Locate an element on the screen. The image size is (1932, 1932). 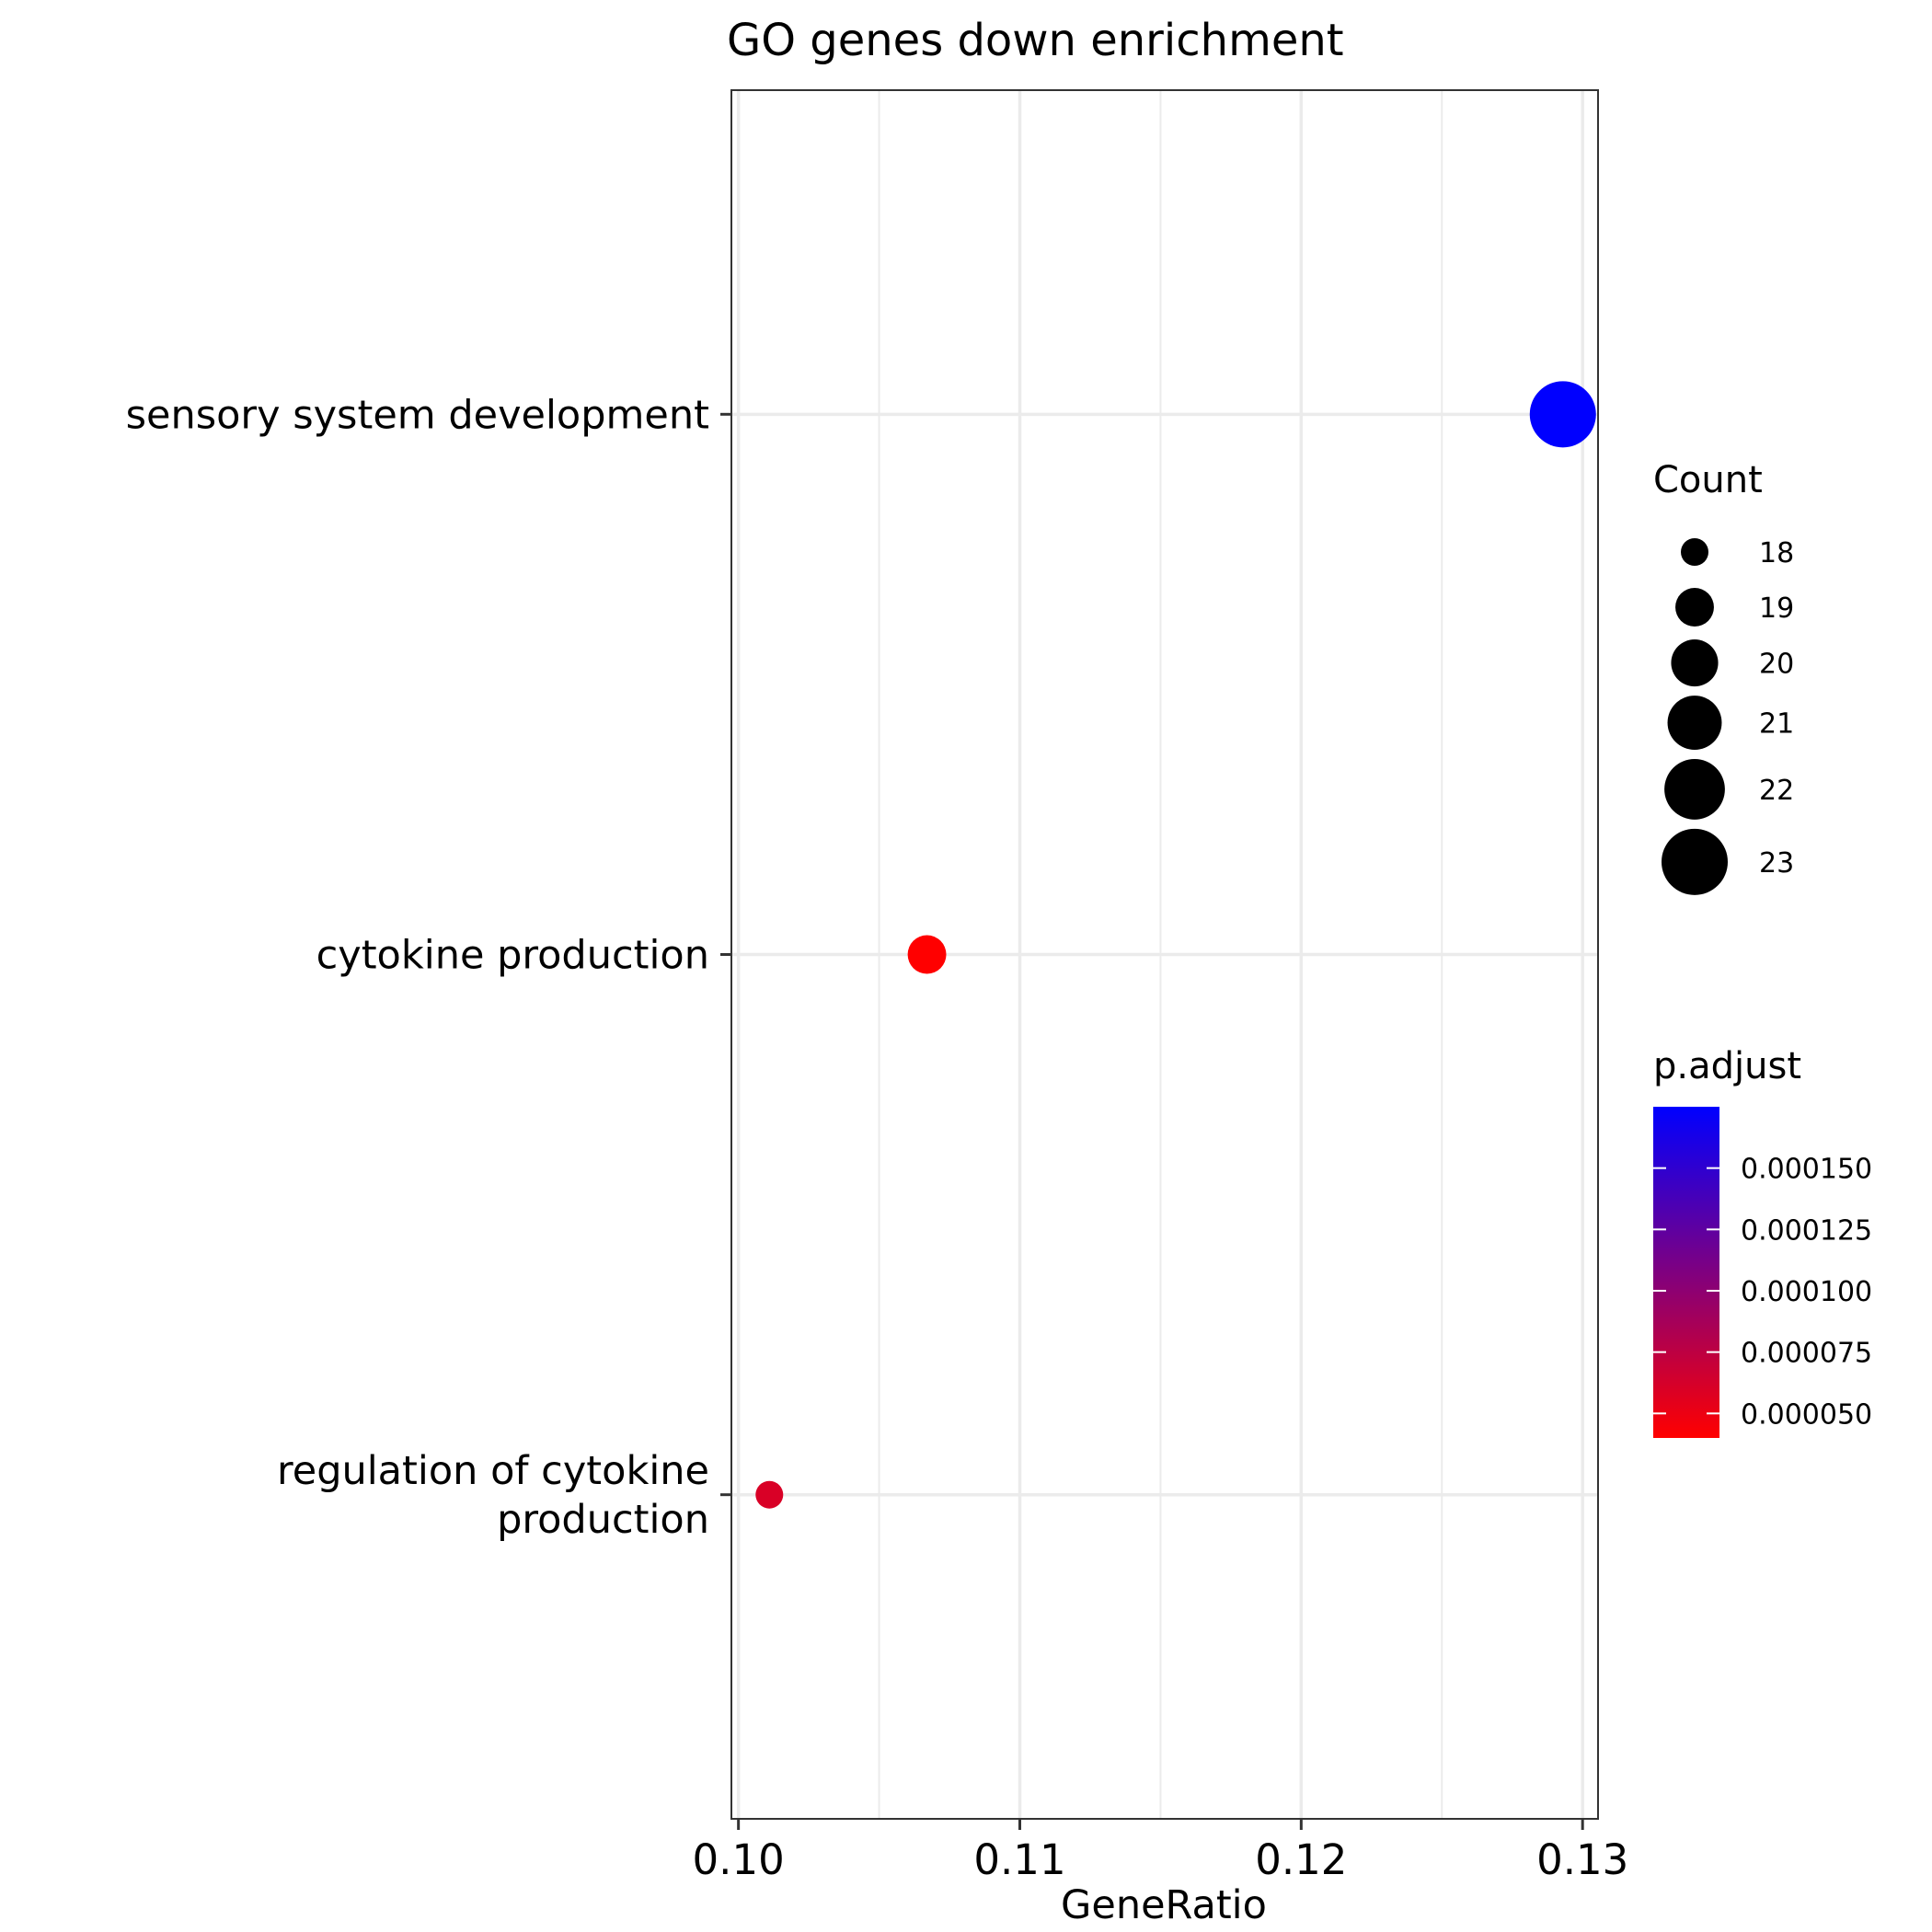
y-tick-label: sensory system development is located at coordinates (417, 415).